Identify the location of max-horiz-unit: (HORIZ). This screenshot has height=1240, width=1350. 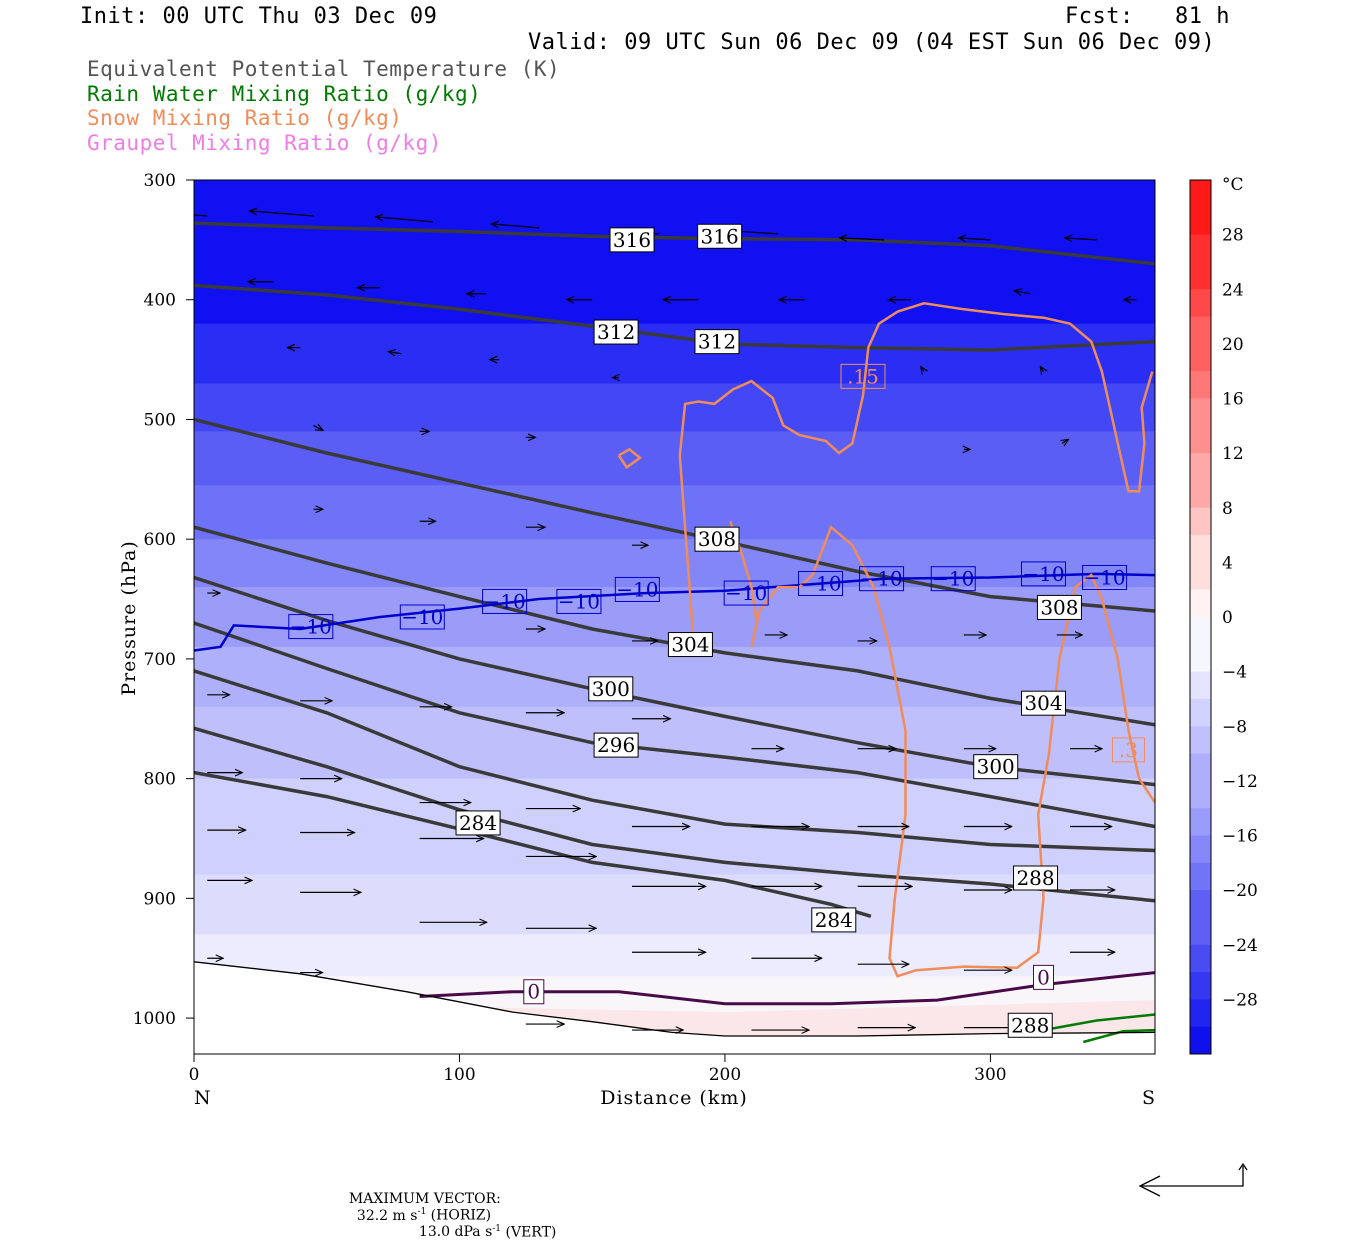
(459, 1215).